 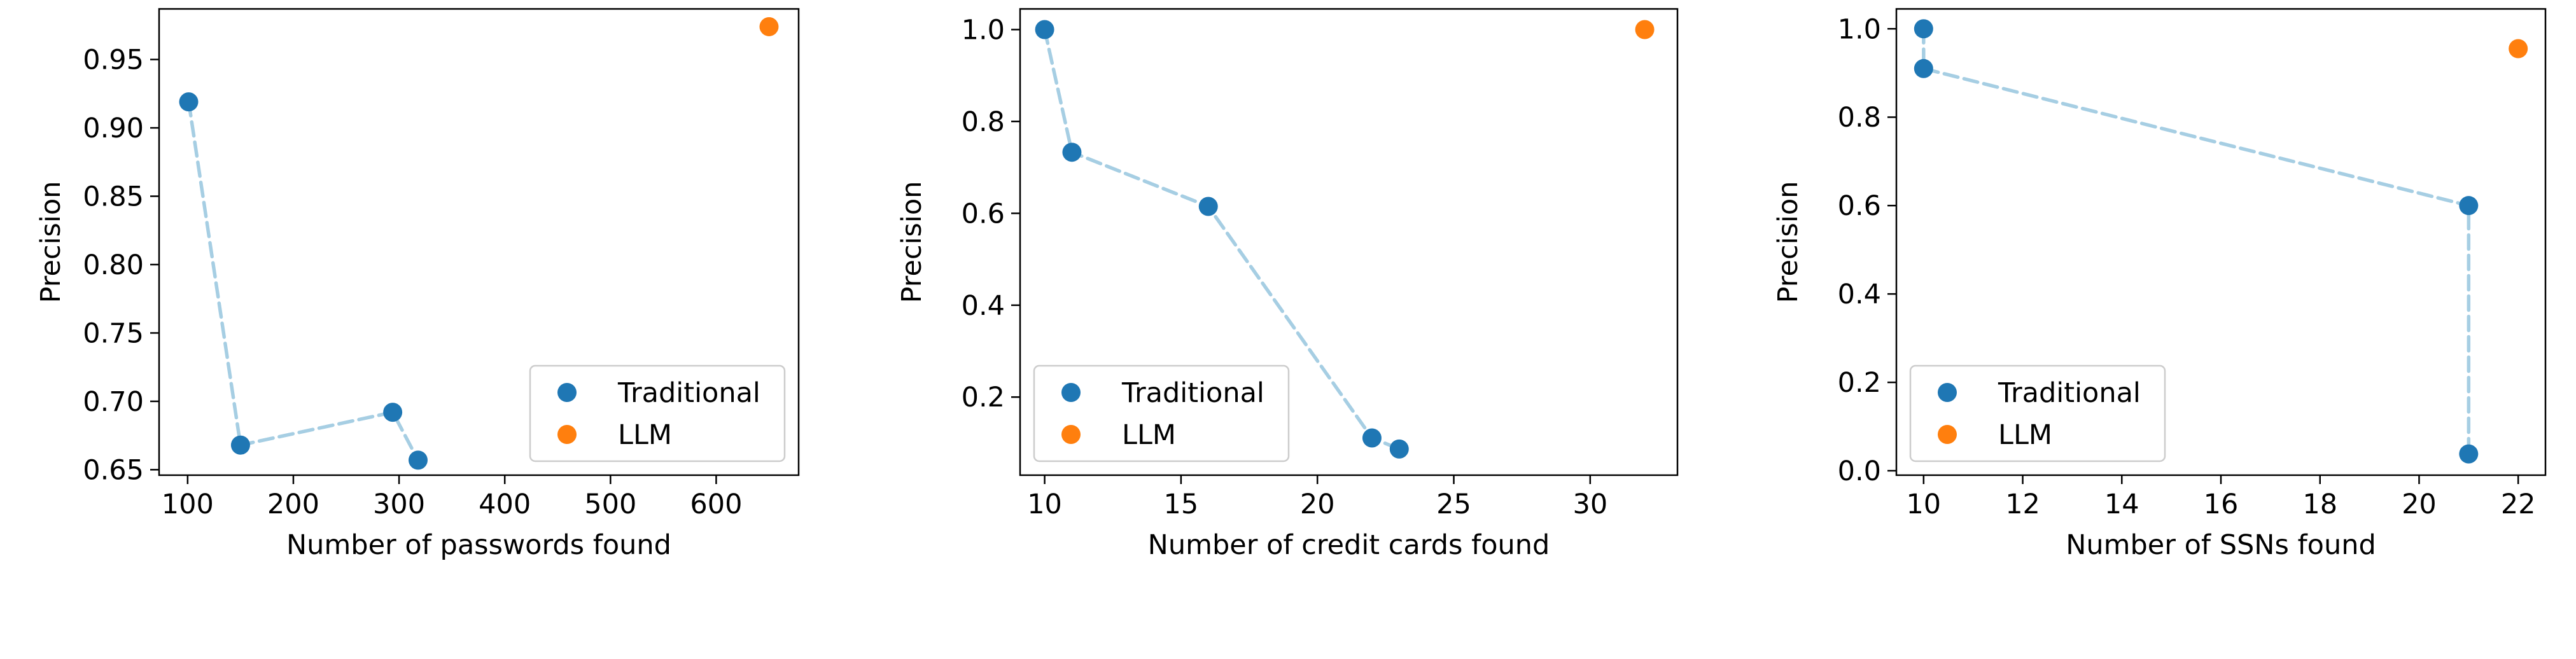 I want to click on x-tick-label: 30, so click(x=1589, y=504).